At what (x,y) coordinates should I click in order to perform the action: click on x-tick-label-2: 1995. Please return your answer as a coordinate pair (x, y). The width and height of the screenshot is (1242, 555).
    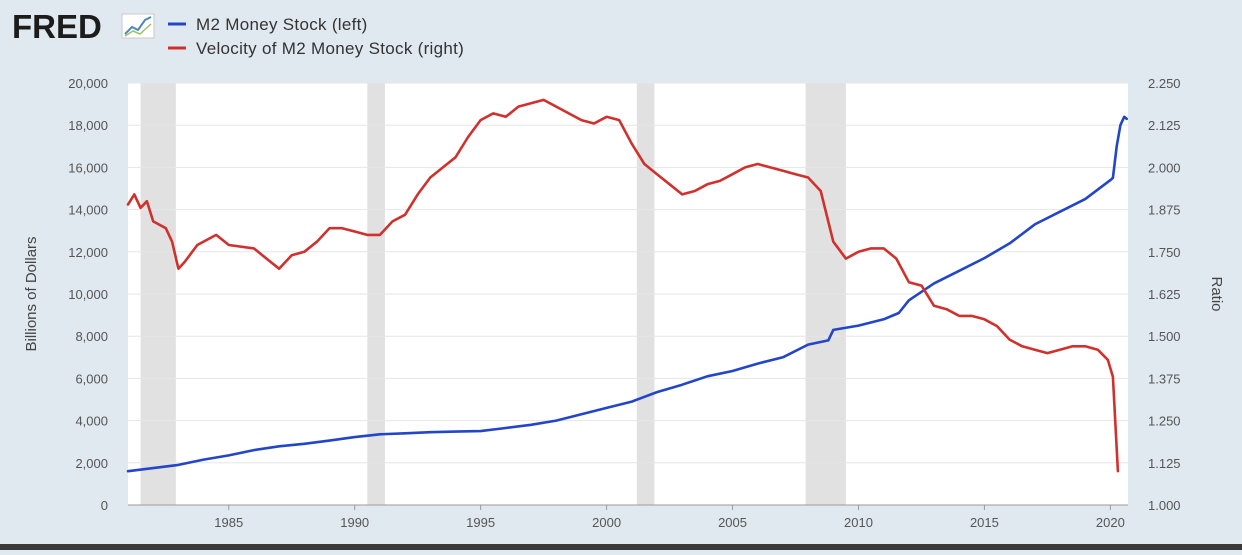
    Looking at the image, I should click on (480, 522).